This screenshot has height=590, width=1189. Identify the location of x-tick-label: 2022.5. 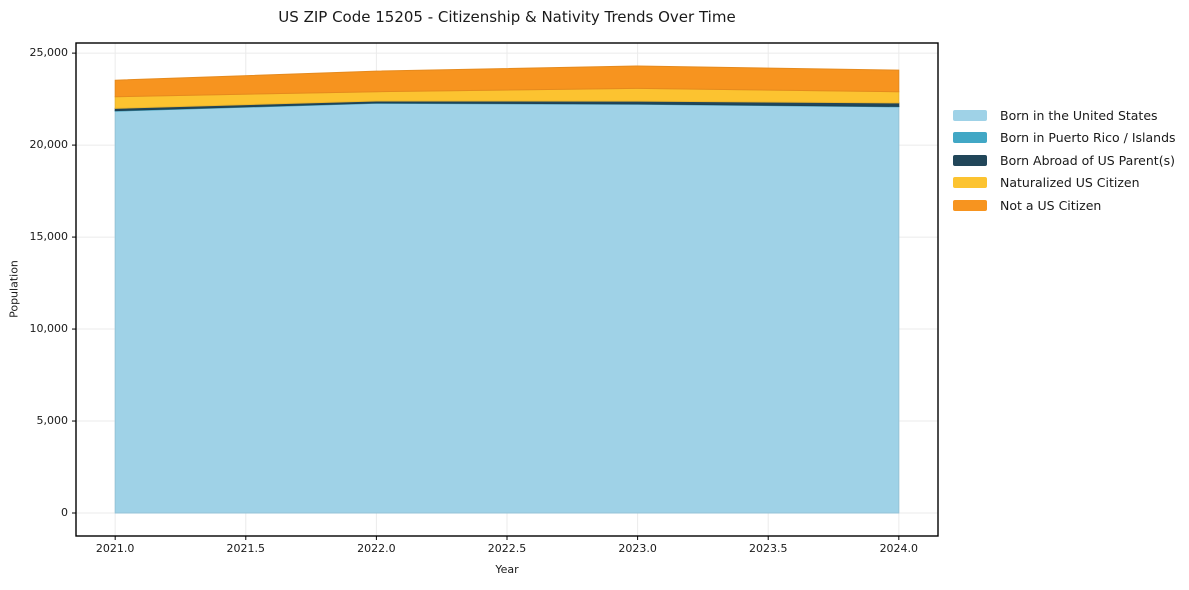
(507, 548).